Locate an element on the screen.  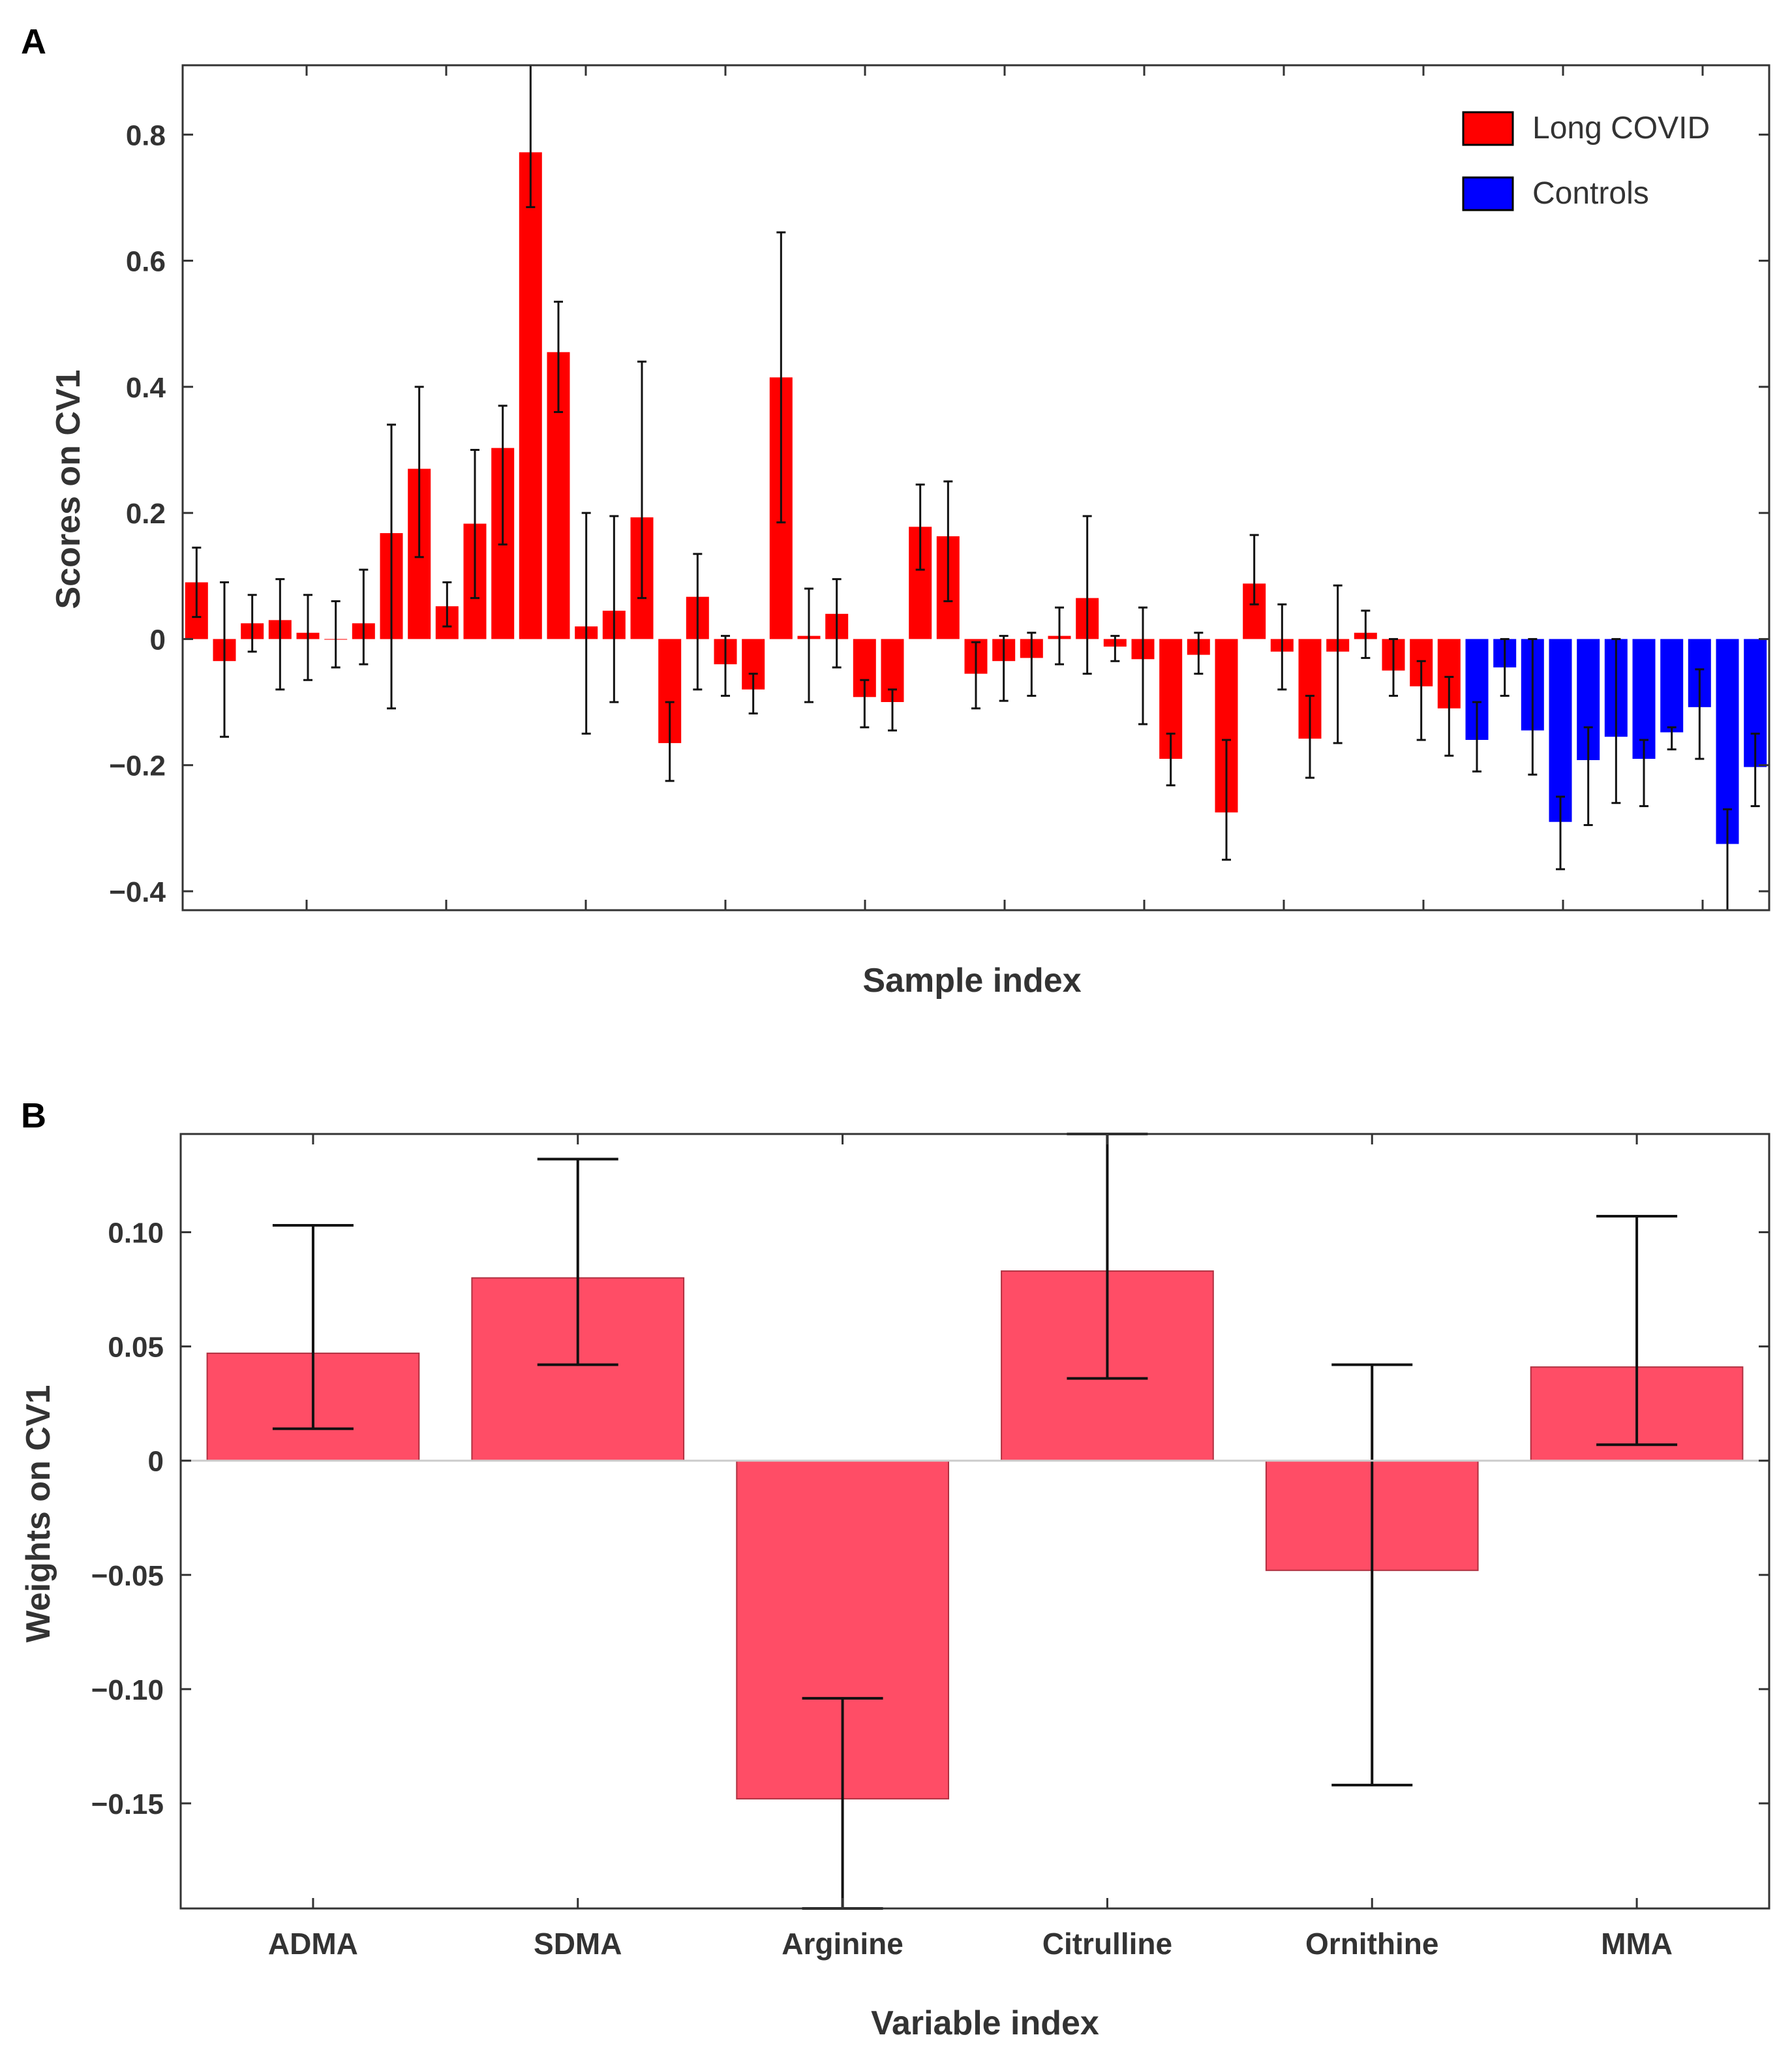
y-tick-label: 0.10 is located at coordinates (136, 1233).